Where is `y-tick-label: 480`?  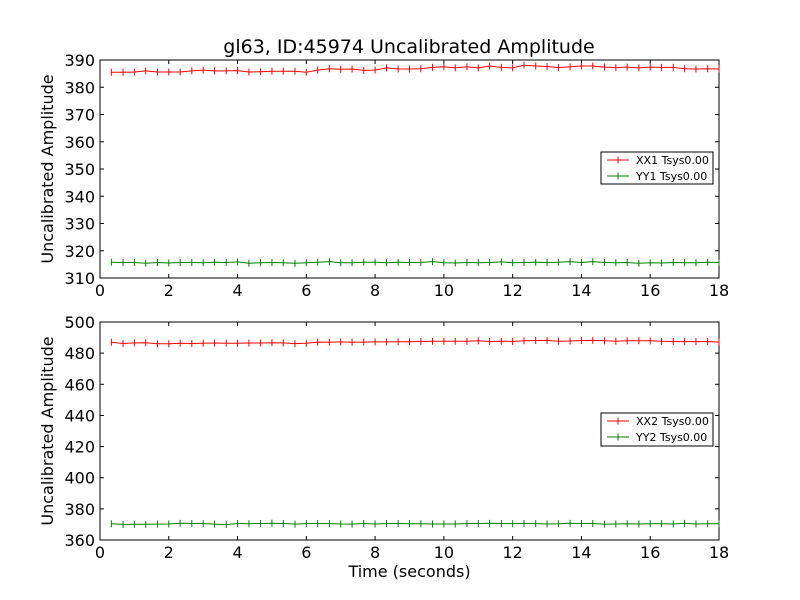
y-tick-label: 480 is located at coordinates (79, 353).